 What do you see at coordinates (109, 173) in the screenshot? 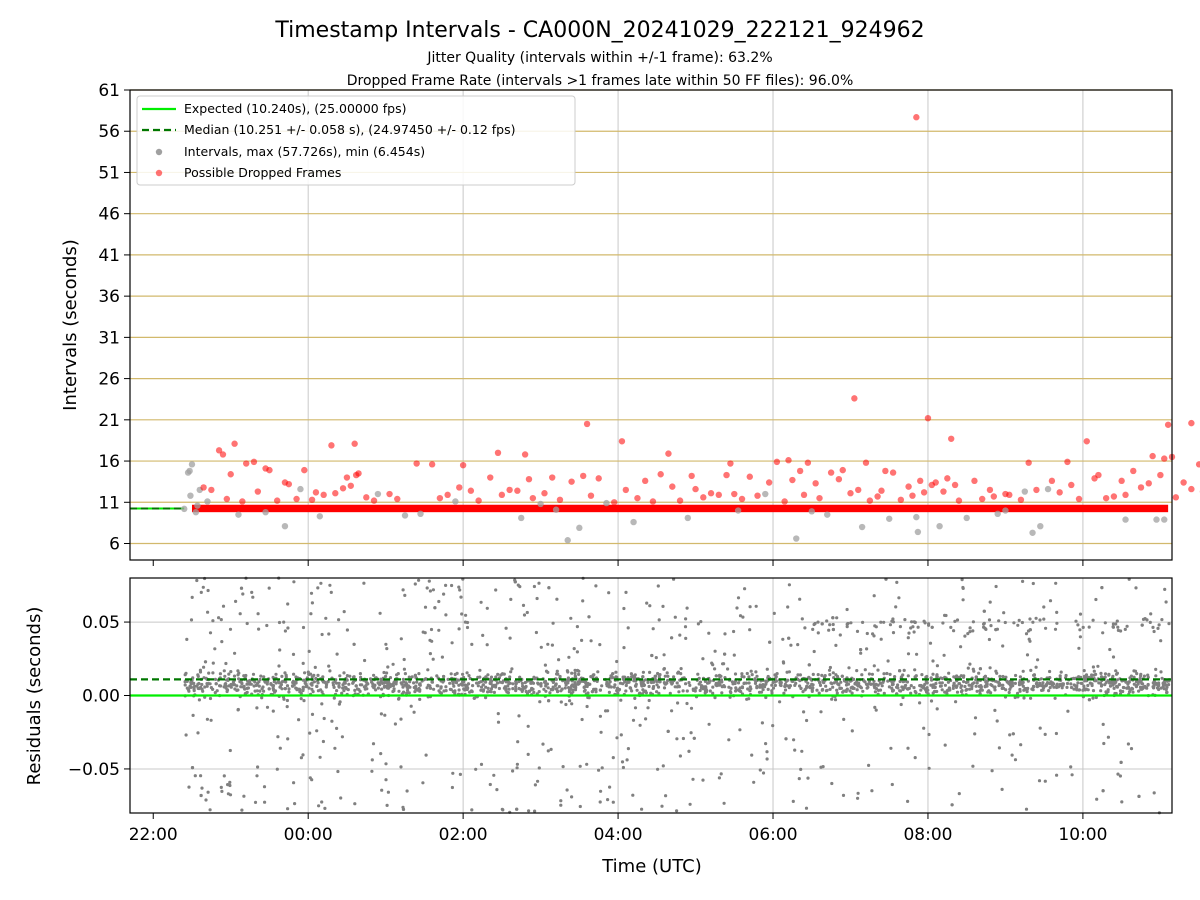
I see `intervals-ytick-label: 51` at bounding box center [109, 173].